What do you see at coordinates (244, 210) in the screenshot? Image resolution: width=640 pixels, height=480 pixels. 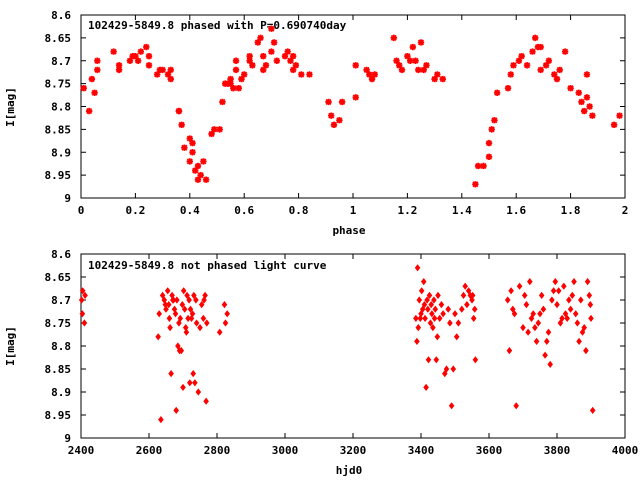 I see `x-tick-label: 0.6` at bounding box center [244, 210].